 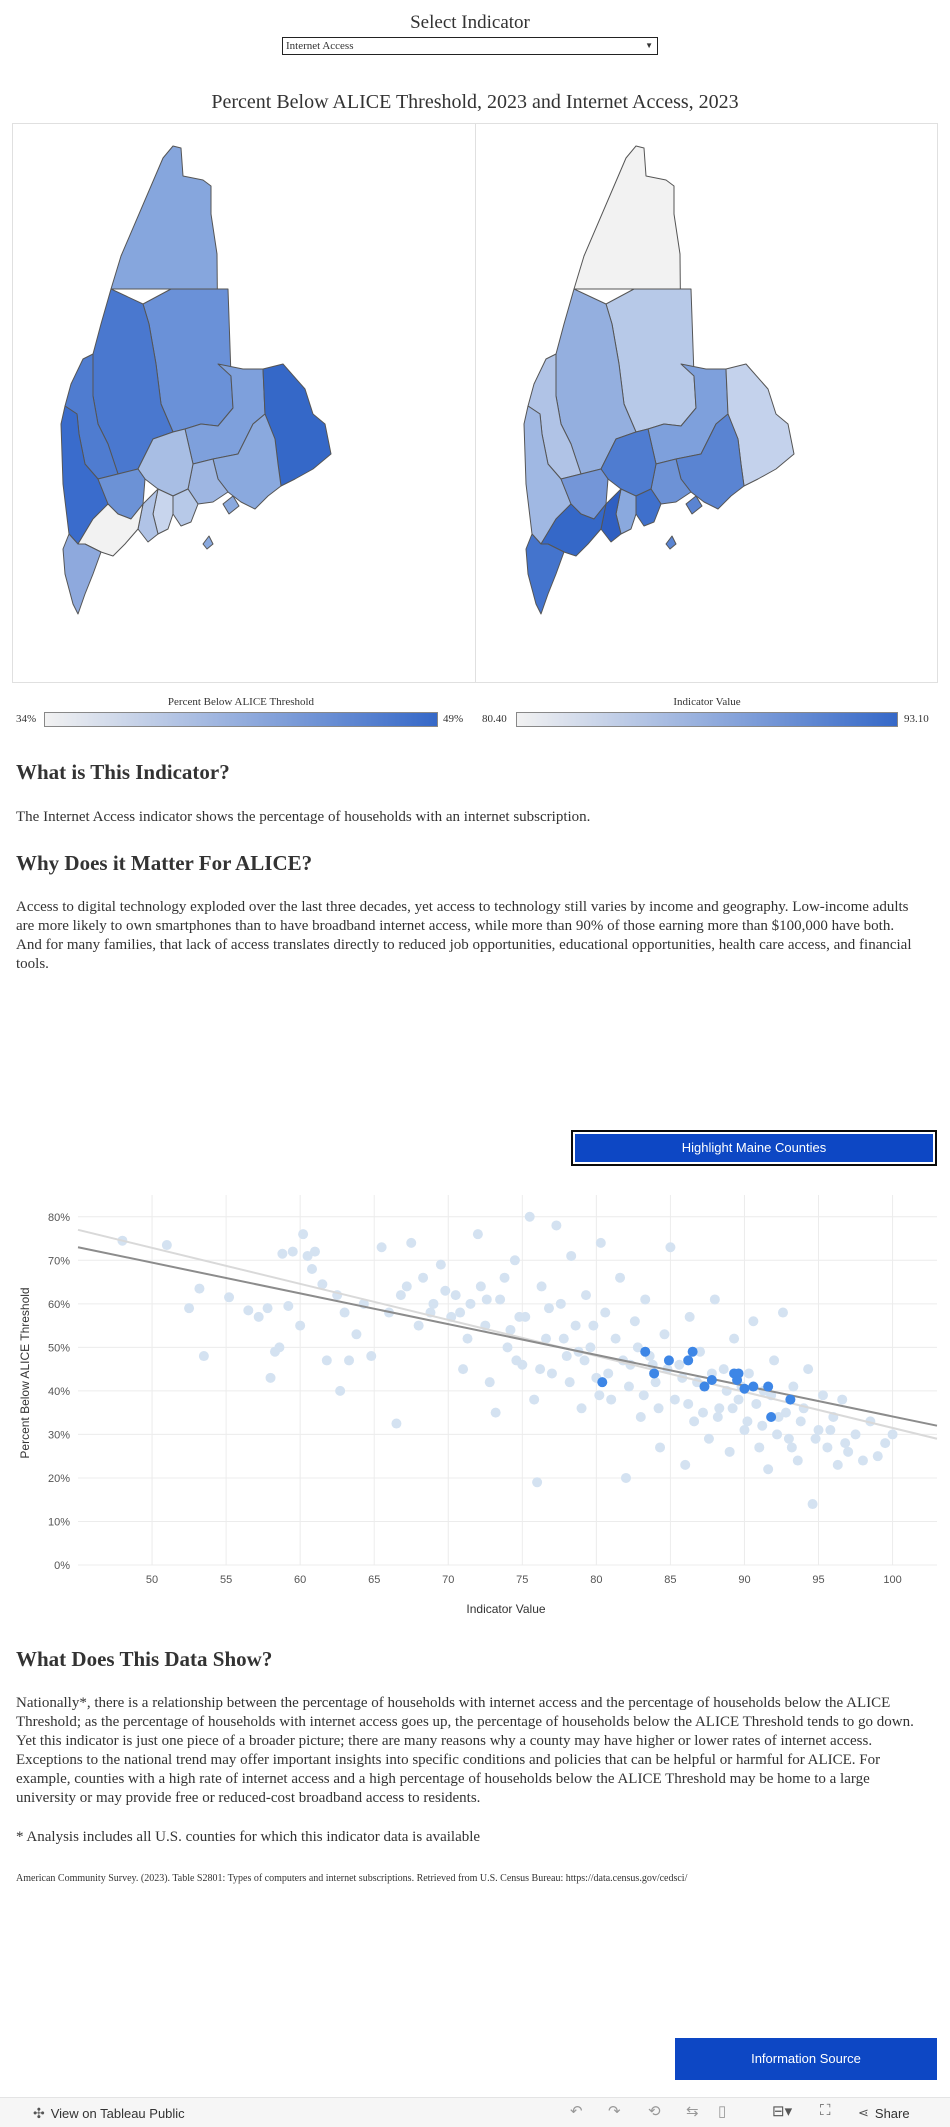 What do you see at coordinates (221, 522) in the screenshot?
I see `county-islands` at bounding box center [221, 522].